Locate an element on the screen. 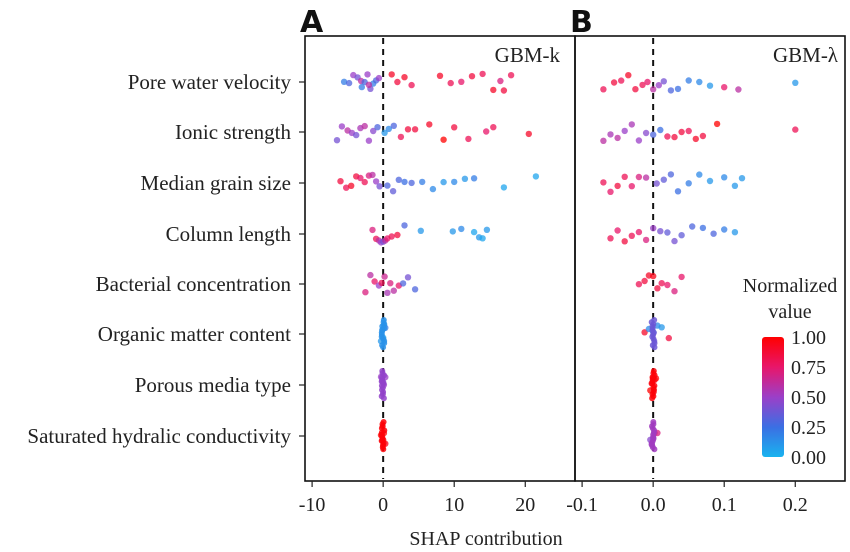 The height and width of the screenshot is (552, 850). panel-b-letter: B is located at coordinates (581, 22).